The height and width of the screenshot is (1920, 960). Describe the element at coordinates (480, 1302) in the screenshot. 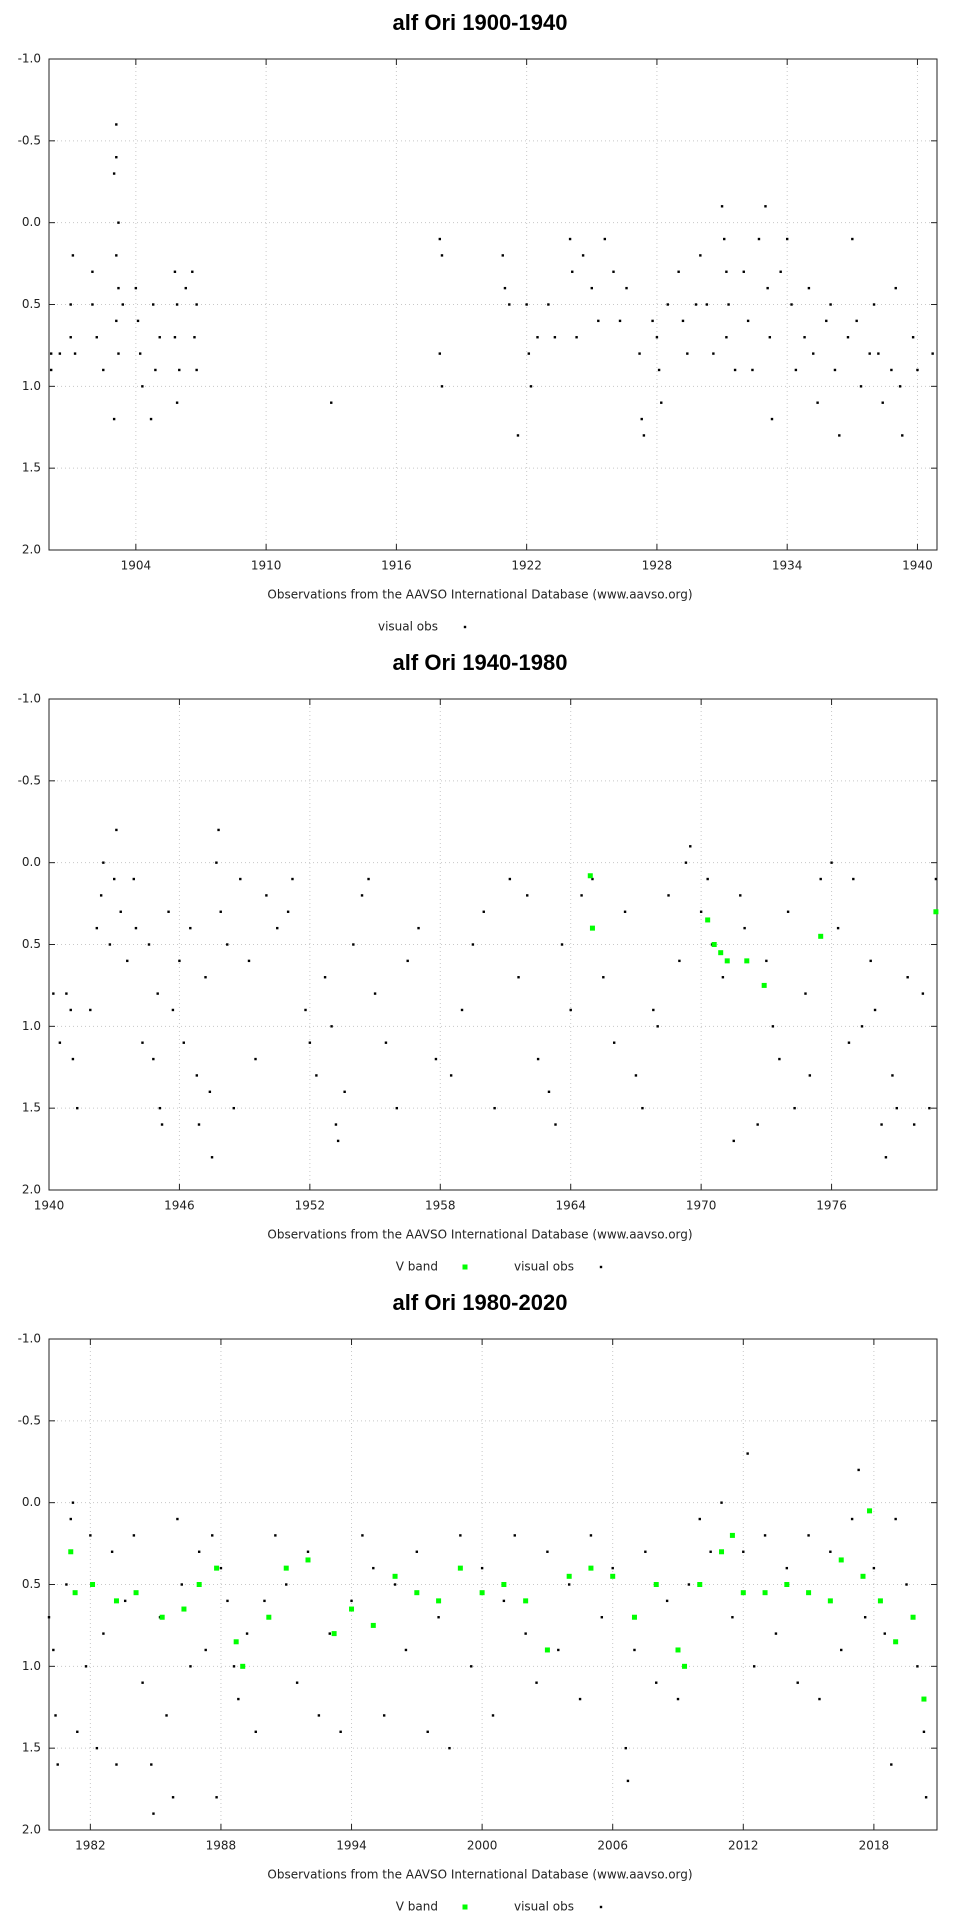

I see `chart-title: alf Ori 1980-2020` at that location.